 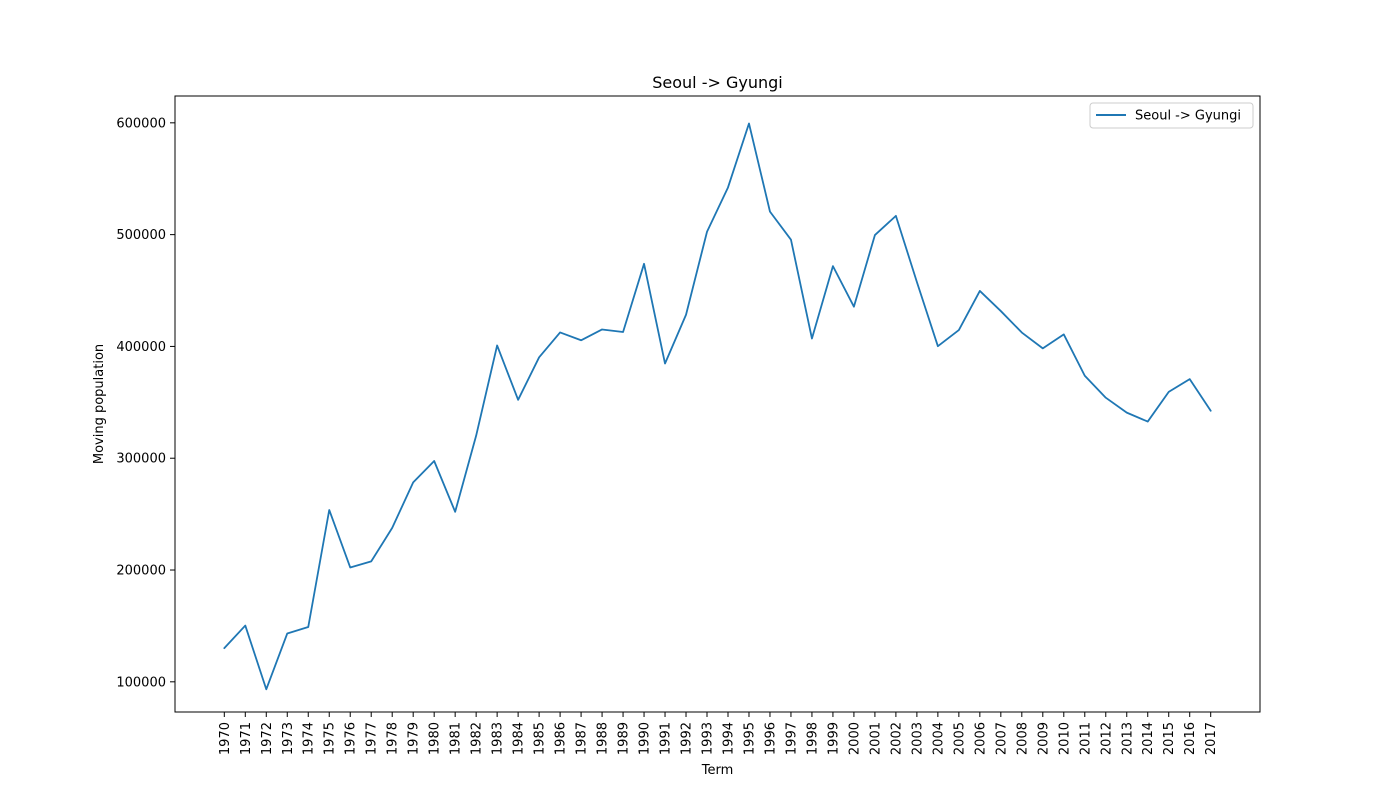 What do you see at coordinates (1001, 738) in the screenshot?
I see `x-tick-label: 2007` at bounding box center [1001, 738].